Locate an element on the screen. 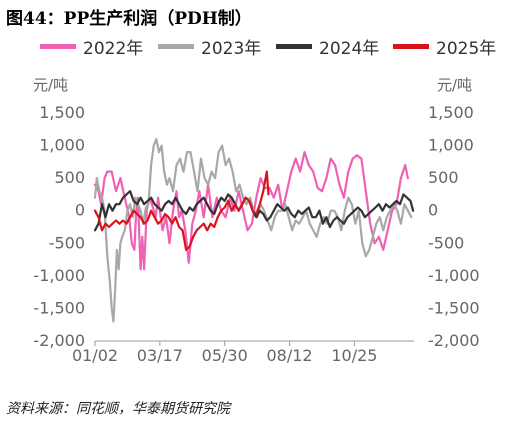 The height and width of the screenshot is (426, 519). y-axis-unit-right: 元/吨 is located at coordinates (455, 85).